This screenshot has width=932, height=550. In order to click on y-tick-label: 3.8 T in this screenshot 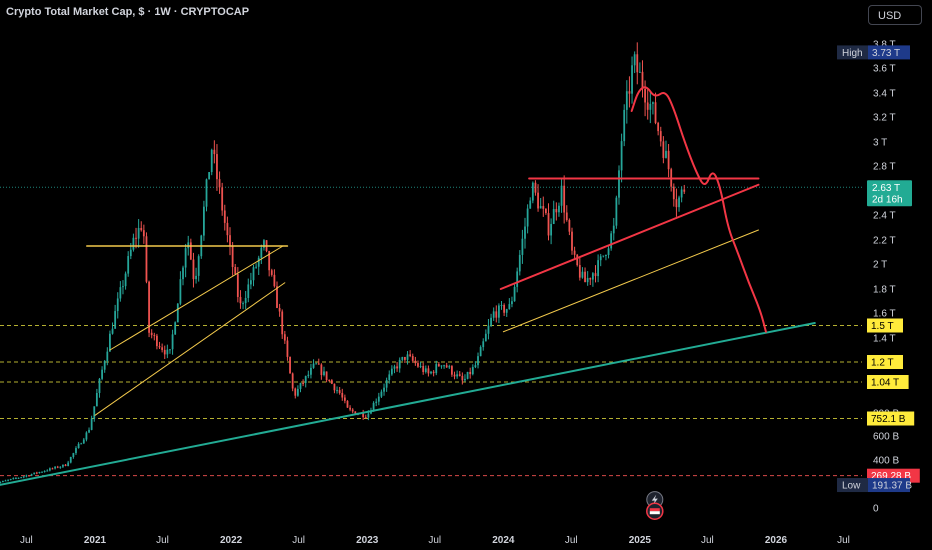, I will do `click(884, 45)`.